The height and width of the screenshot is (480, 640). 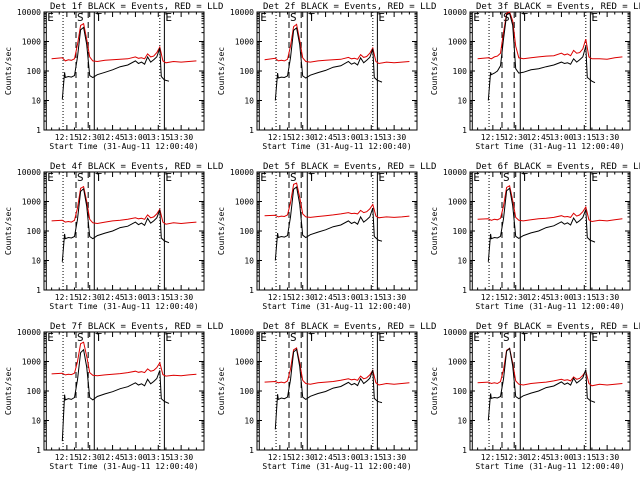 What do you see at coordinates (558, 327) in the screenshot?
I see `panel-title: Det 9f BLACK = Events, RED = LLD` at bounding box center [558, 327].